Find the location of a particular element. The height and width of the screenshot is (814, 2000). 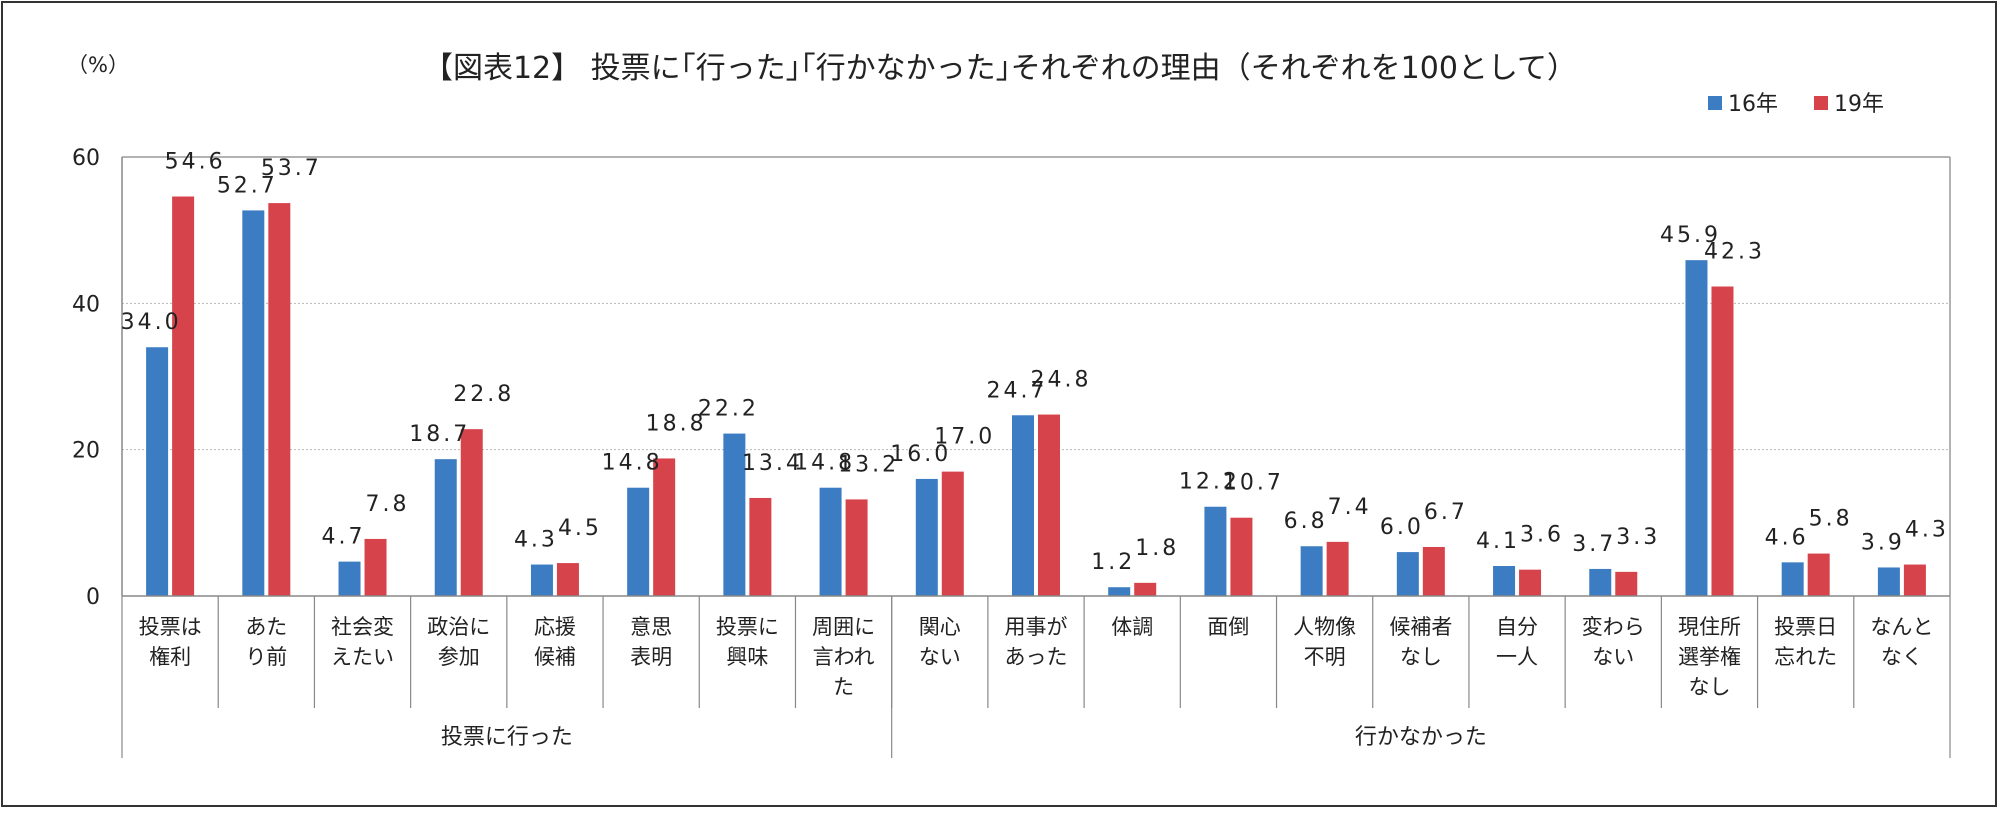

legend-label: 16年 is located at coordinates (1753, 104).